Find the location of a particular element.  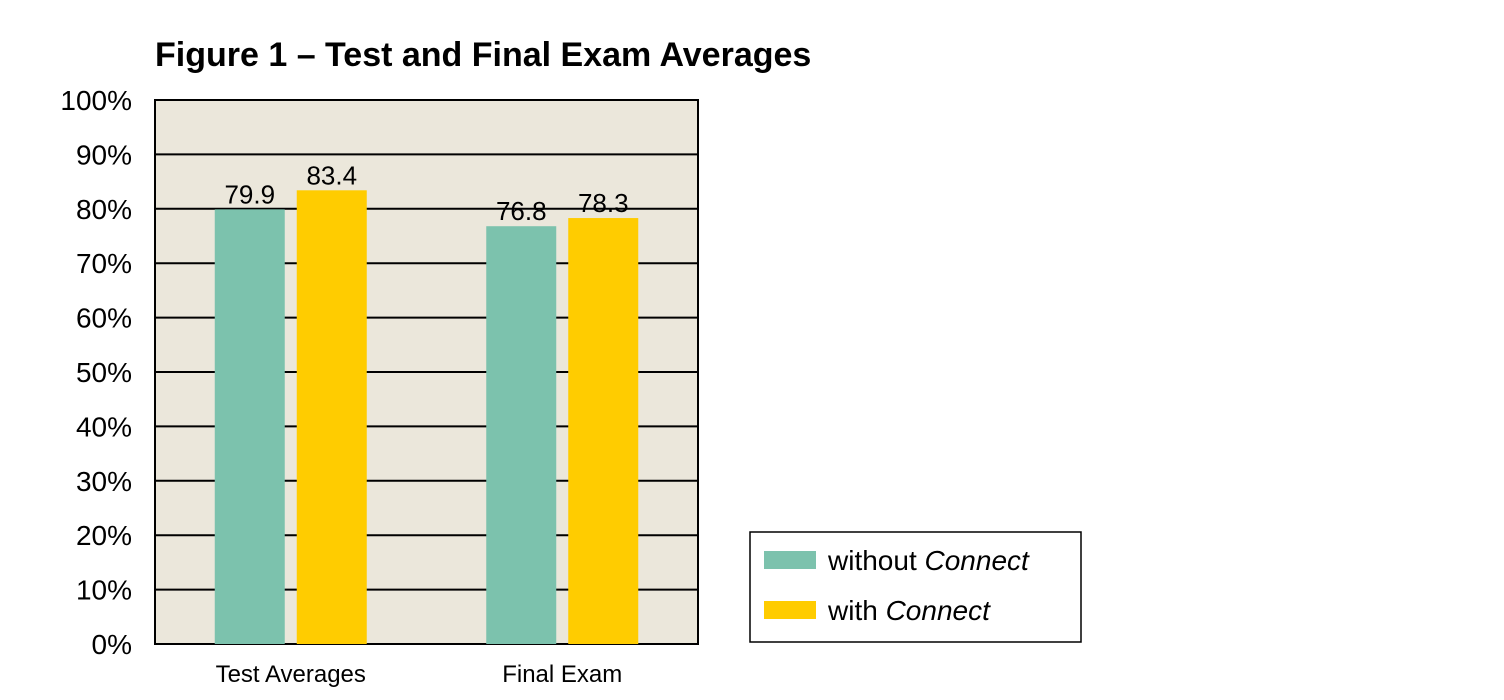

legend-label-prefix: without is located at coordinates (876, 560).